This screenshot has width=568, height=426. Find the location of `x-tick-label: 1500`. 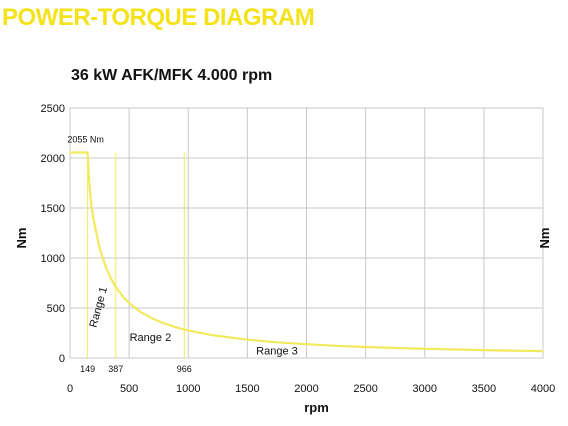

x-tick-label: 1500 is located at coordinates (247, 389).